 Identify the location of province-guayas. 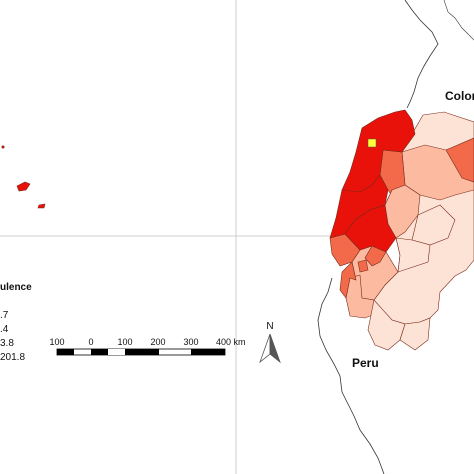
(375, 256).